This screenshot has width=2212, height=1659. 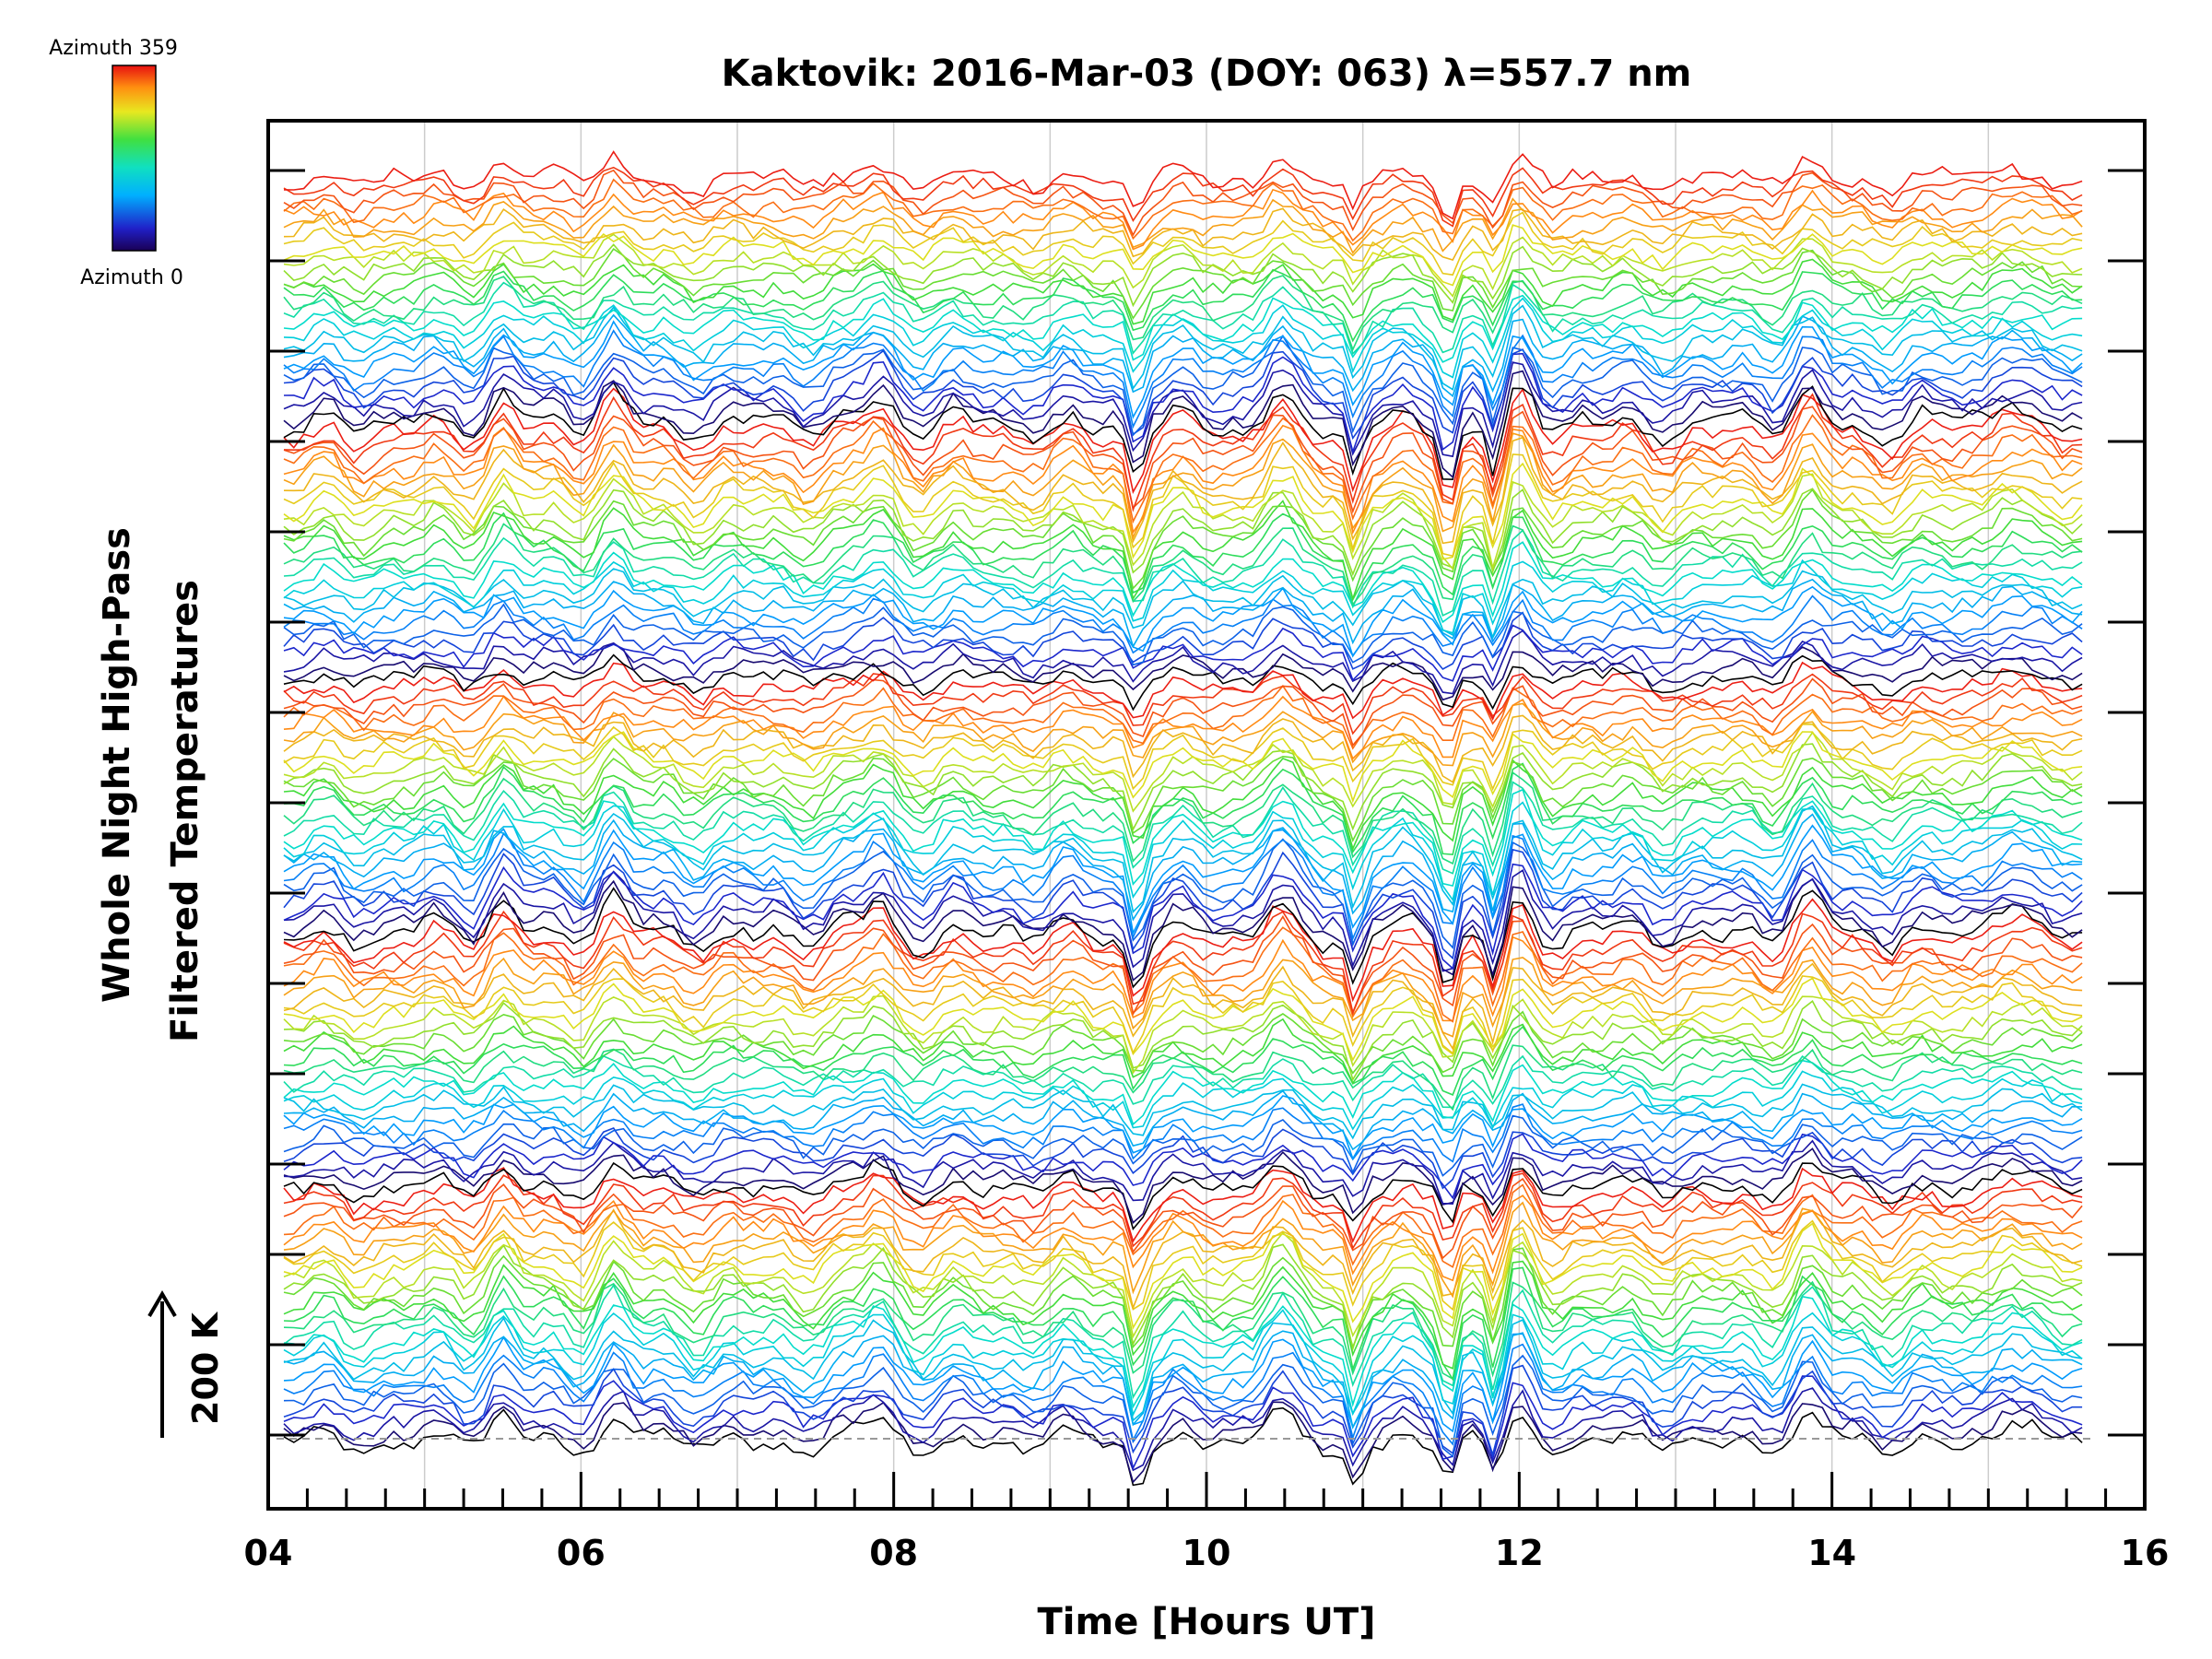 I want to click on x-axis-ticks, so click(x=1206, y=1490).